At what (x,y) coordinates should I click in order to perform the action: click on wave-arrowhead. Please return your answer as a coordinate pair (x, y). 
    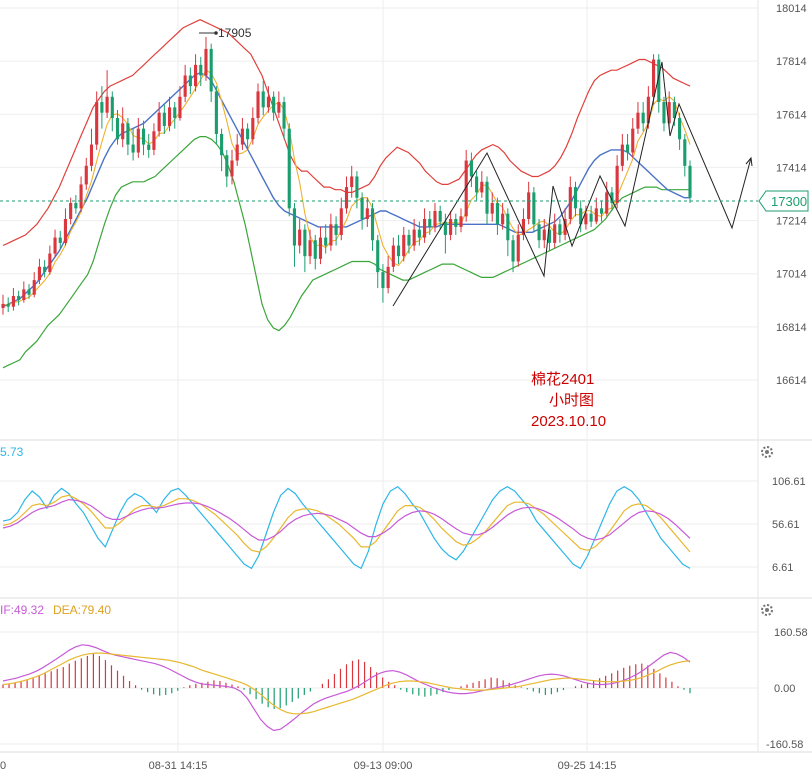
    Looking at the image, I should click on (749, 161).